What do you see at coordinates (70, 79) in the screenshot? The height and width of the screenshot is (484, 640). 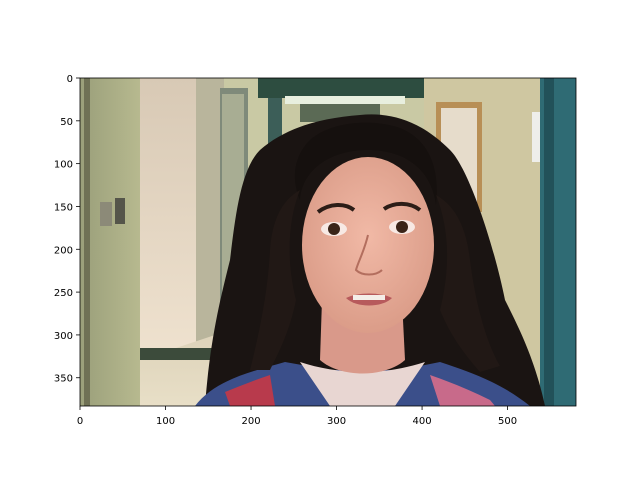 I see `y-tick-label: 0` at bounding box center [70, 79].